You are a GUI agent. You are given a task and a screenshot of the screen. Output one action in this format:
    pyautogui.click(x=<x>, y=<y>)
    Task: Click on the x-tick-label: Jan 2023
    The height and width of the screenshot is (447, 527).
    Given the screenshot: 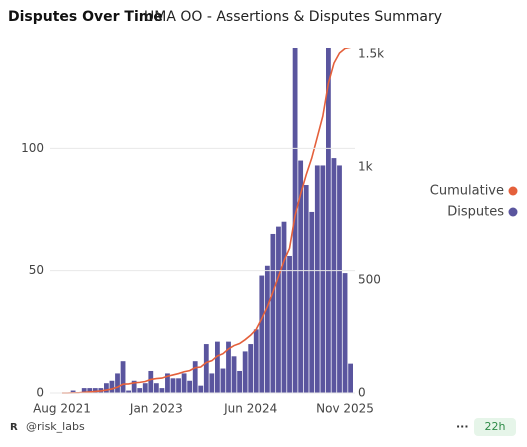 What is the action you would take?
    pyautogui.click(x=156, y=409)
    